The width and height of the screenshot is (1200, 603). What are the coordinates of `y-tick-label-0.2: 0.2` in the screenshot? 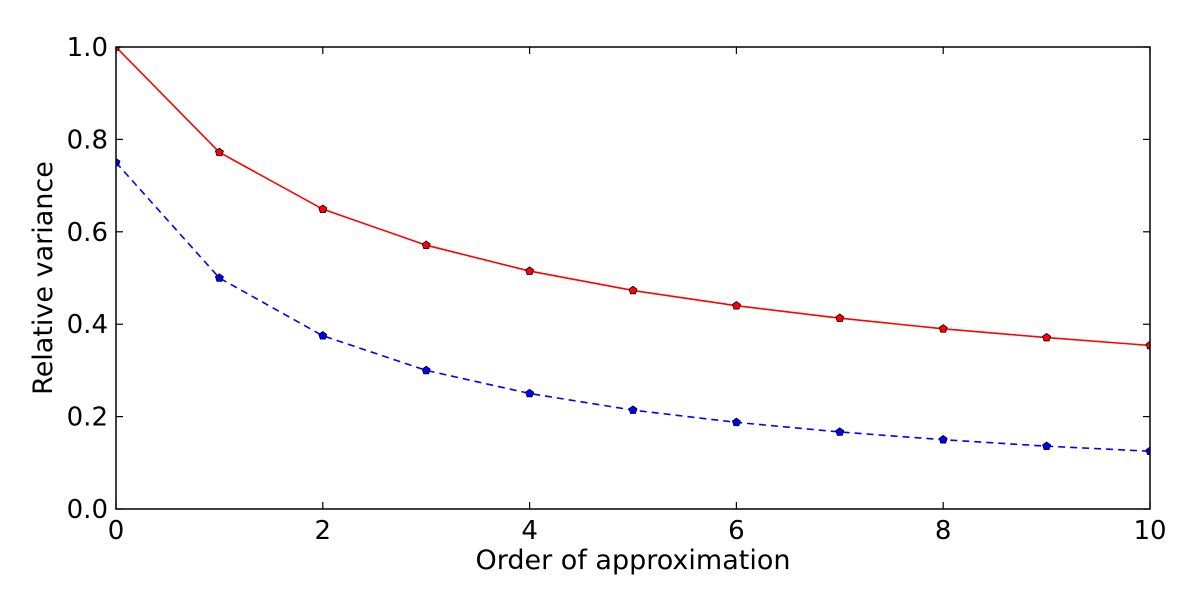 It's located at (87, 418).